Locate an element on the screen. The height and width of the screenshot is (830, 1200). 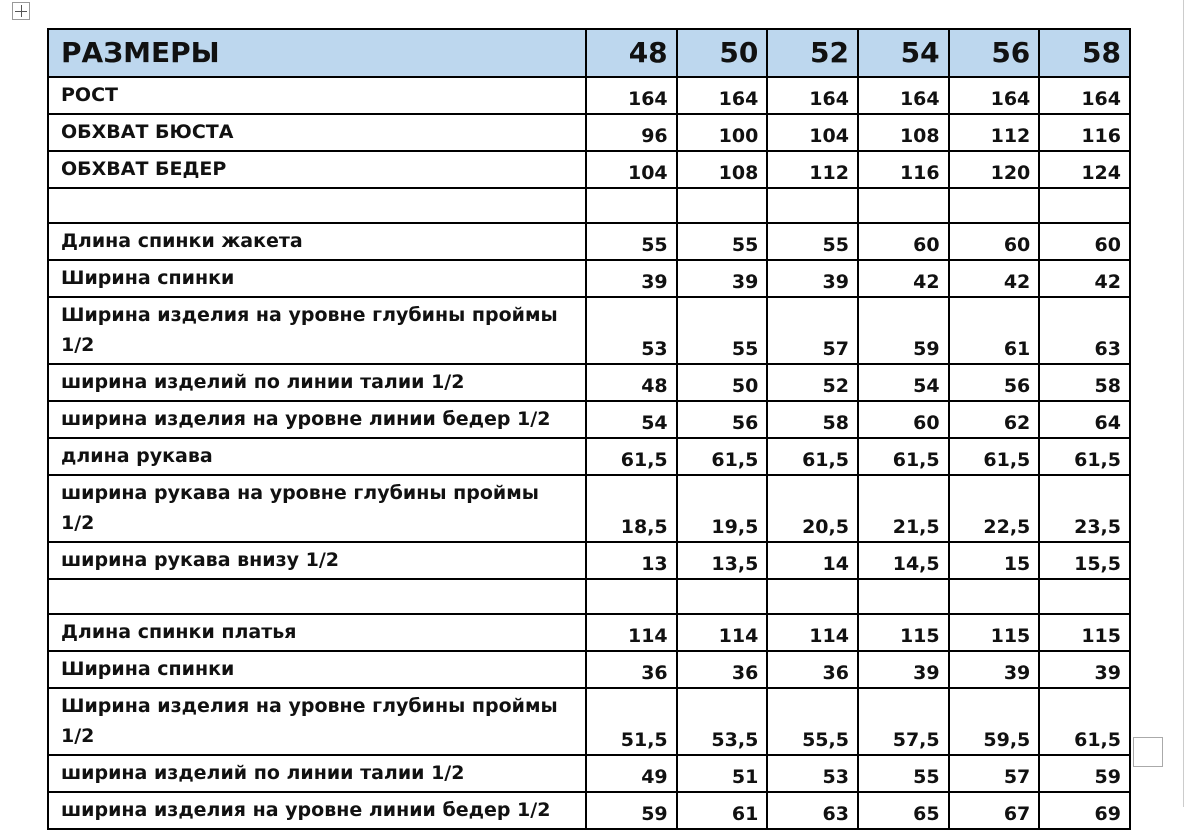
cell-value: 13,5 is located at coordinates (722, 560).